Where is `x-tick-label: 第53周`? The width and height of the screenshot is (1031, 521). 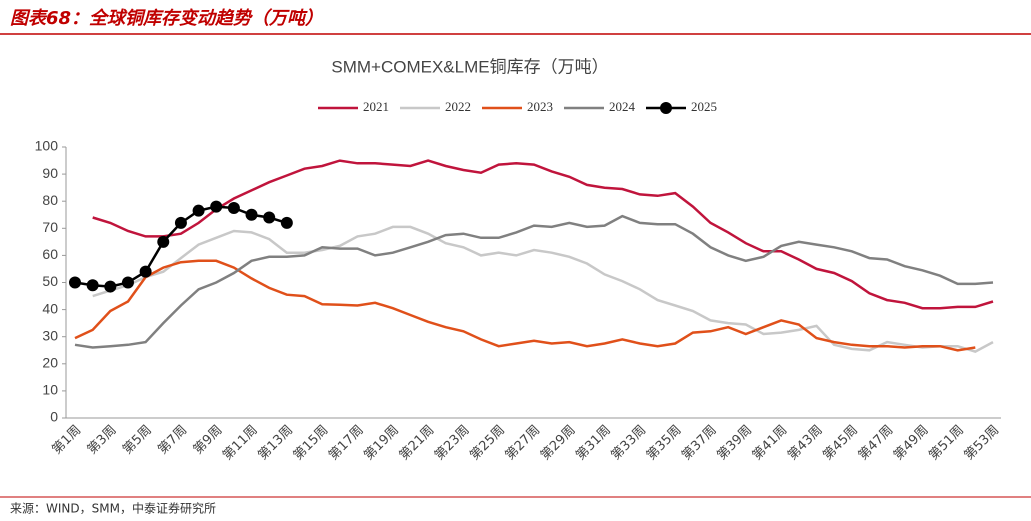 x-tick-label: 第53周 is located at coordinates (982, 443).